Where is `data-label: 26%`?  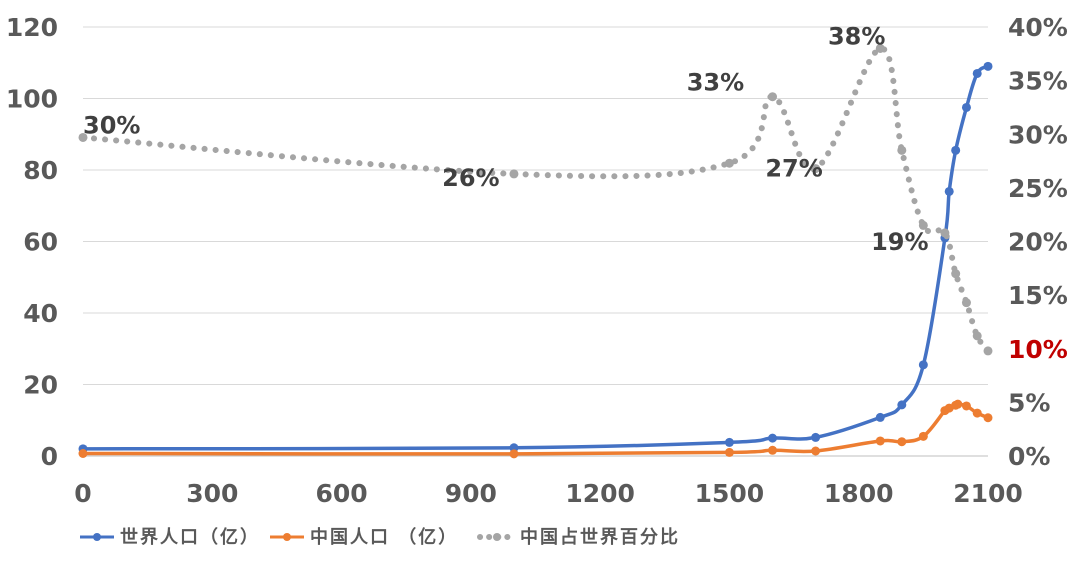 data-label: 26% is located at coordinates (470, 178).